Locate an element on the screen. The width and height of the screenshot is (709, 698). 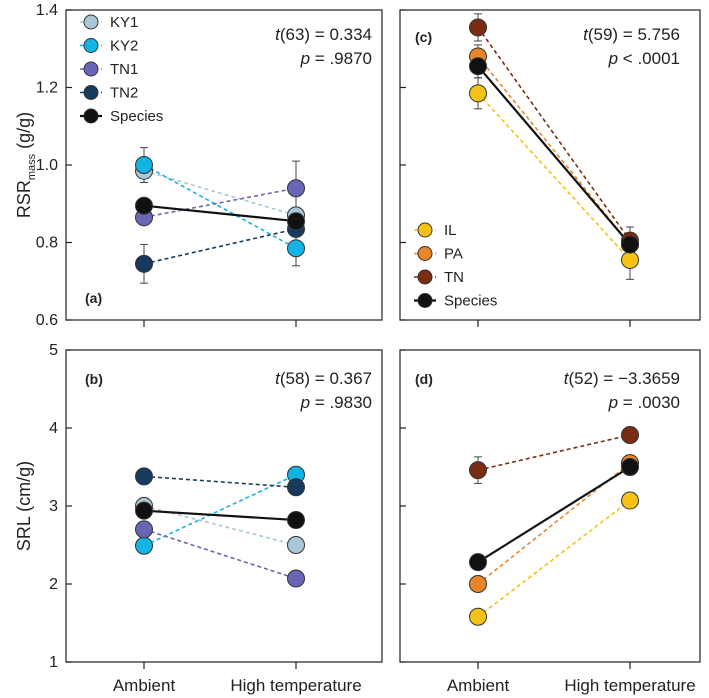
x-label-hightemp-left: High temperature is located at coordinates (295, 685).